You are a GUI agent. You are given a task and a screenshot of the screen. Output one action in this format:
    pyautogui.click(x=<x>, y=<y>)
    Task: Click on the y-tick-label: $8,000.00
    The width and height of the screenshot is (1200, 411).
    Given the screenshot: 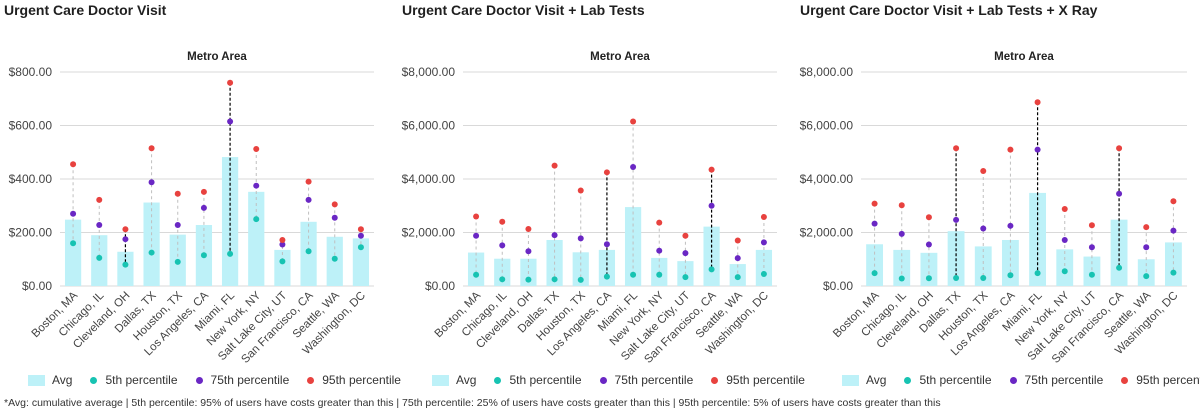 What is the action you would take?
    pyautogui.click(x=827, y=72)
    